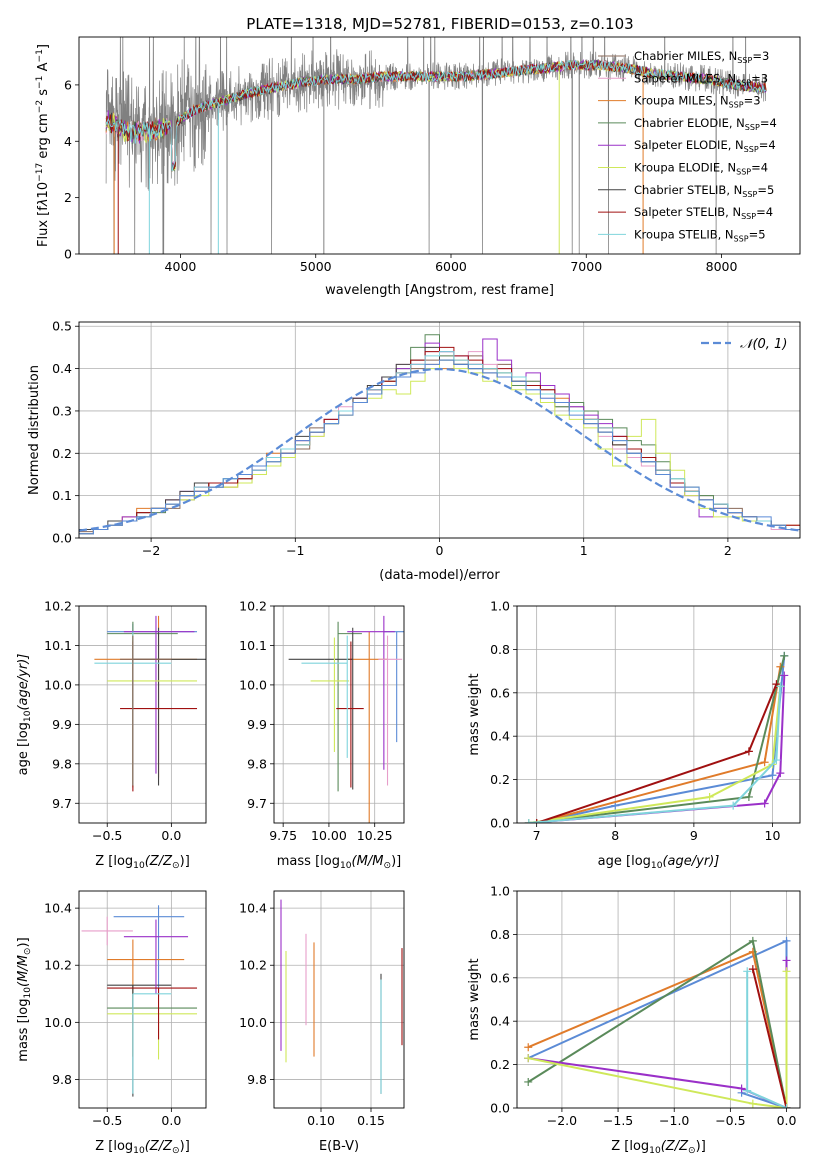  I want to click on mass_vs_Z-xlabel-part: )], so click(185, 1146).